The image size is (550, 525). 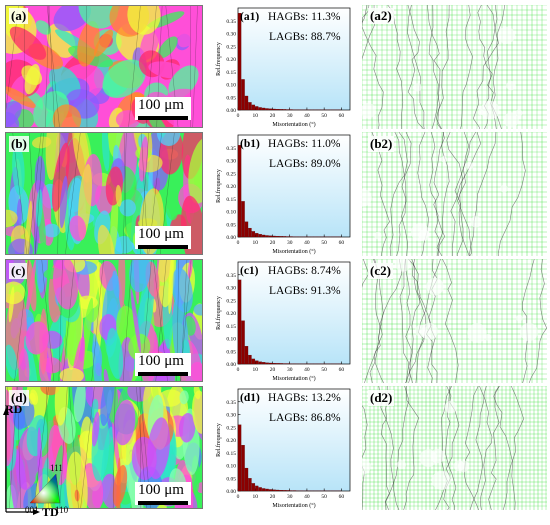 What do you see at coordinates (304, 17) in the screenshot?
I see `hagbs-text: HAGBs: 11.3%` at bounding box center [304, 17].